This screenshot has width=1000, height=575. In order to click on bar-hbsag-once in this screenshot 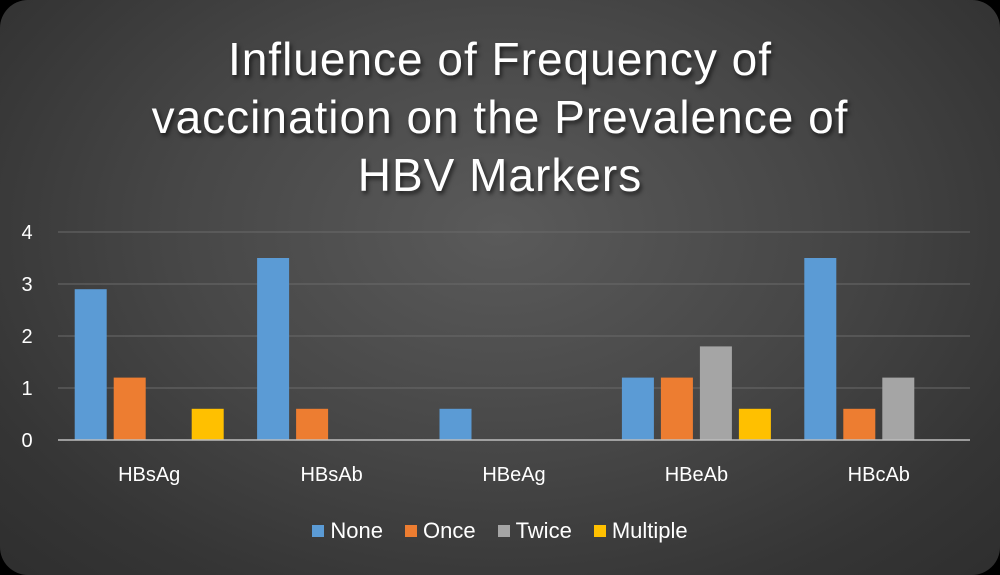, I will do `click(129, 408)`.